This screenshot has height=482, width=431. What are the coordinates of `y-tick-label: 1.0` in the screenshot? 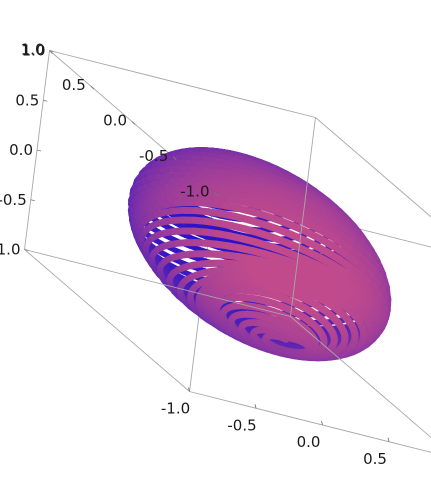 It's located at (430, 474).